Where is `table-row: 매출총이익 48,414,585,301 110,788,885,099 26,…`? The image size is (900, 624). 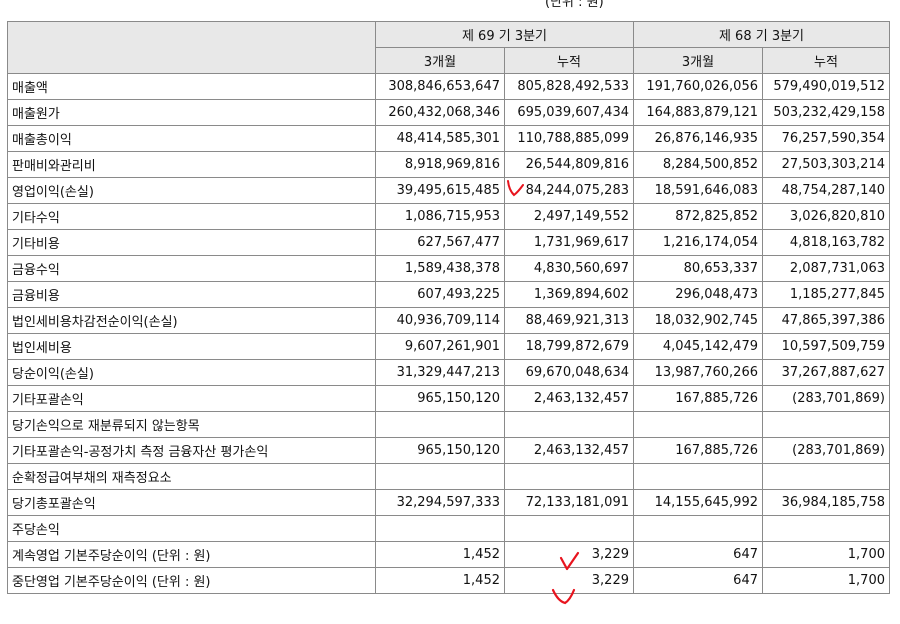
table-row: 매출총이익 48,414,585,301 110,788,885,099 26,… is located at coordinates (448, 138).